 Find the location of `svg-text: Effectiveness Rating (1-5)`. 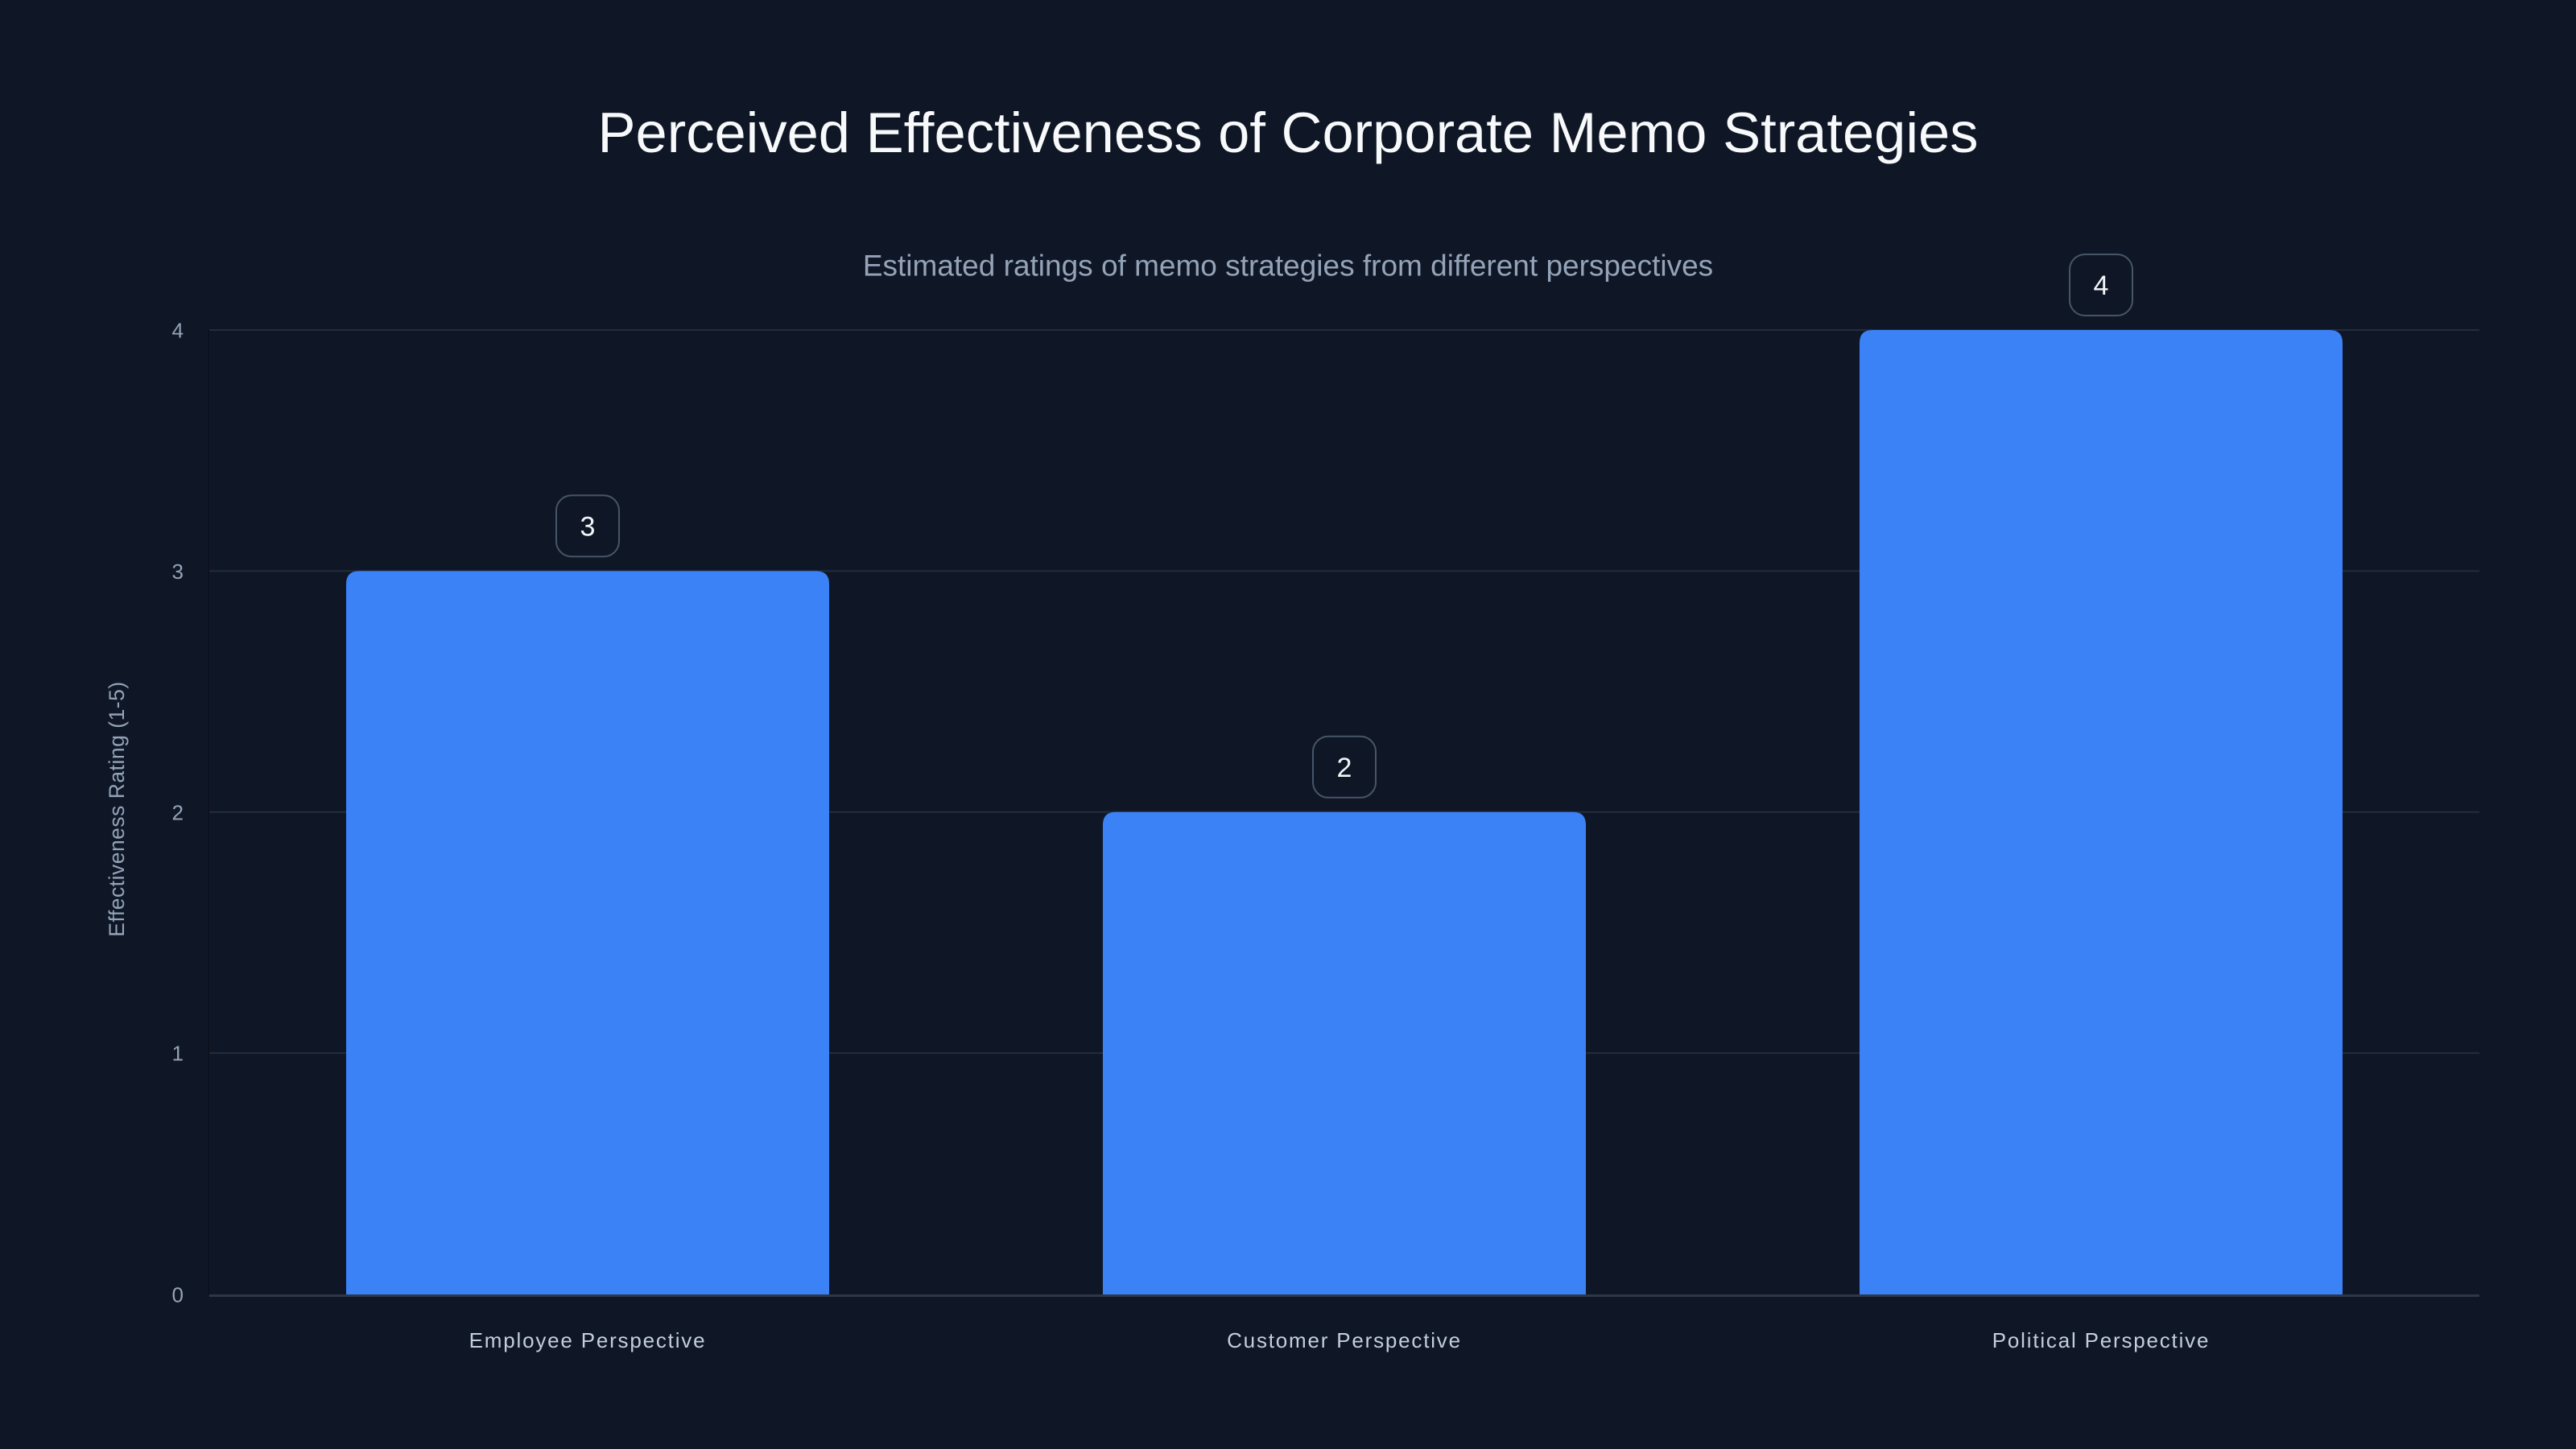

svg-text: Effectiveness Rating (1-5) is located at coordinates (117, 808).